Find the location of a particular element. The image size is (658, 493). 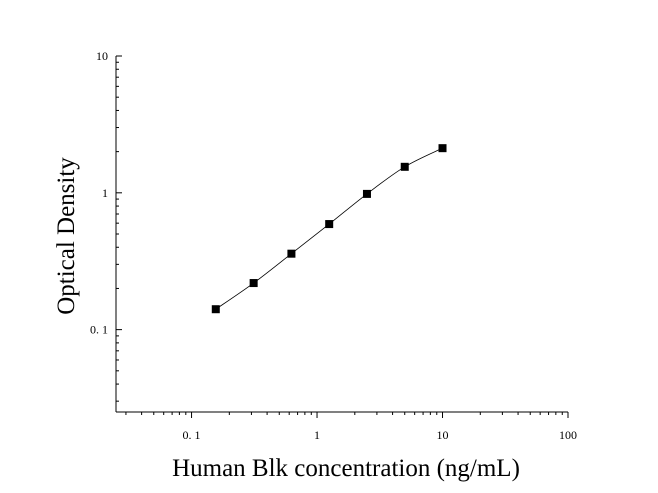

data-points is located at coordinates (329, 229).